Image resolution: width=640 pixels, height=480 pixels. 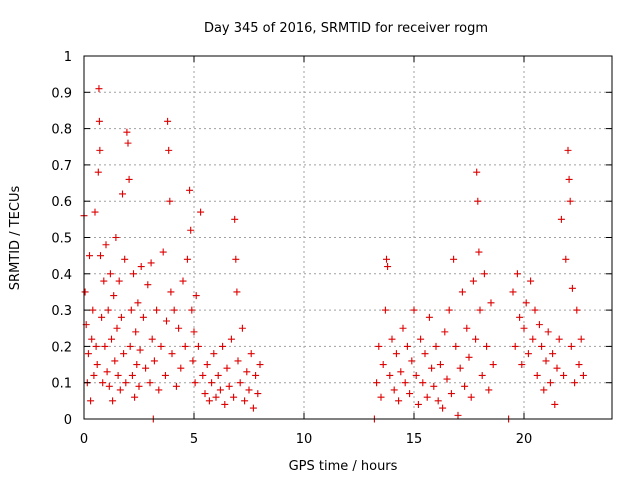 I want to click on y-tick-label: 0.1, so click(x=61, y=384).